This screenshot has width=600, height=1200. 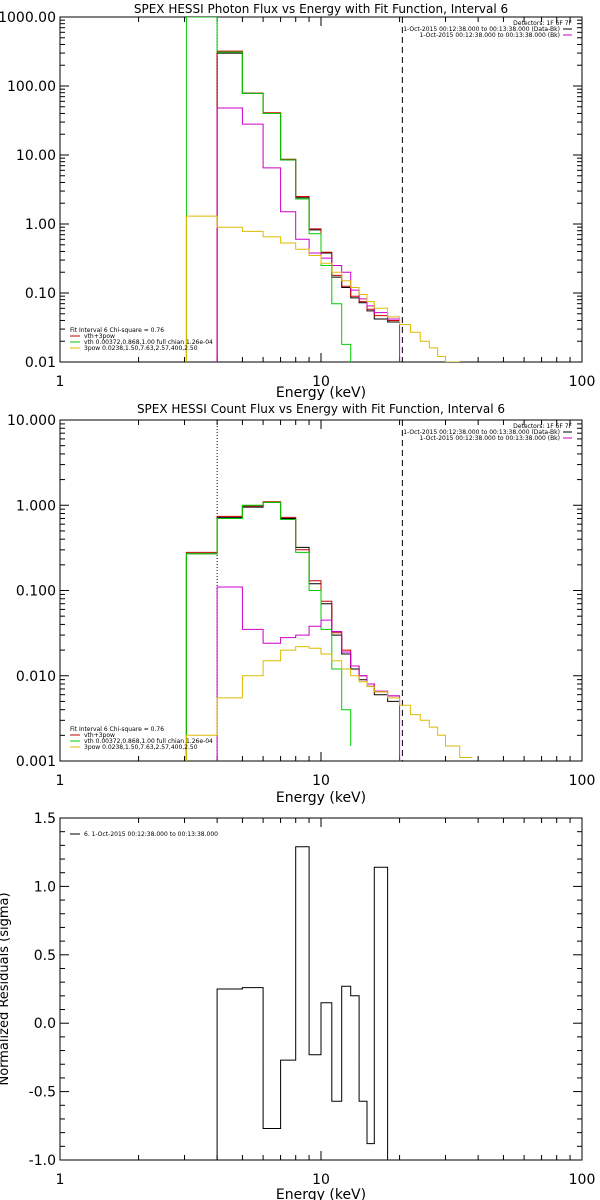 I want to click on y-tick-label: 0.0, so click(x=45, y=1024).